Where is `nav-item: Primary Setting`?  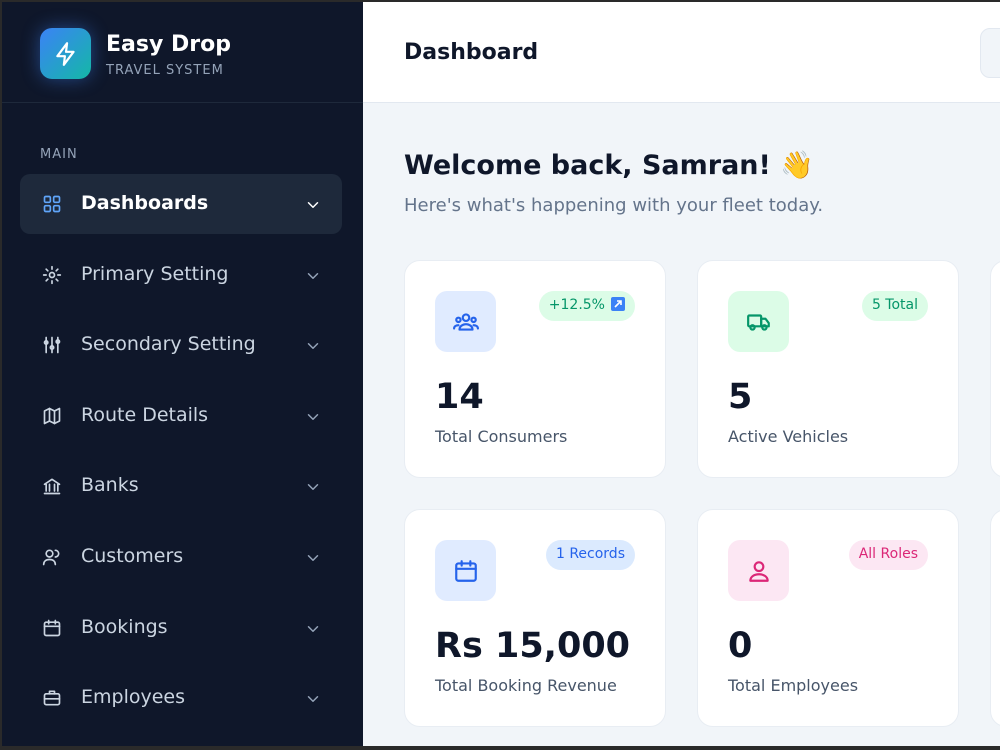 nav-item: Primary Setting is located at coordinates (181, 275).